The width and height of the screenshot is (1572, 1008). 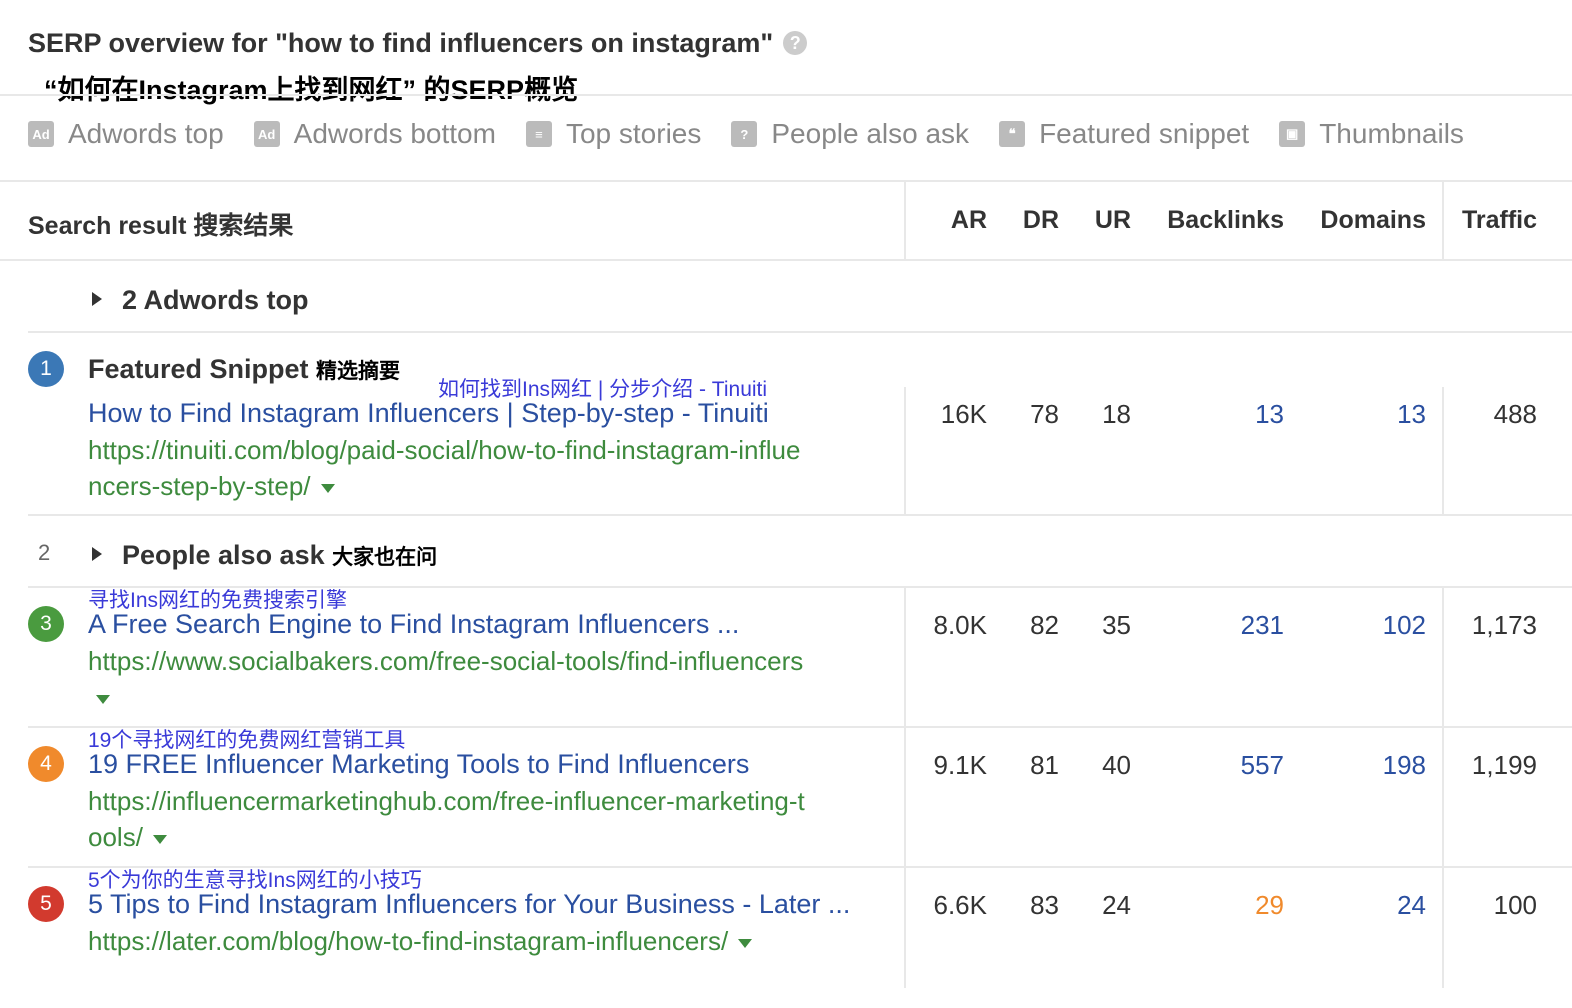 What do you see at coordinates (1404, 765) in the screenshot?
I see `domains-value: 198` at bounding box center [1404, 765].